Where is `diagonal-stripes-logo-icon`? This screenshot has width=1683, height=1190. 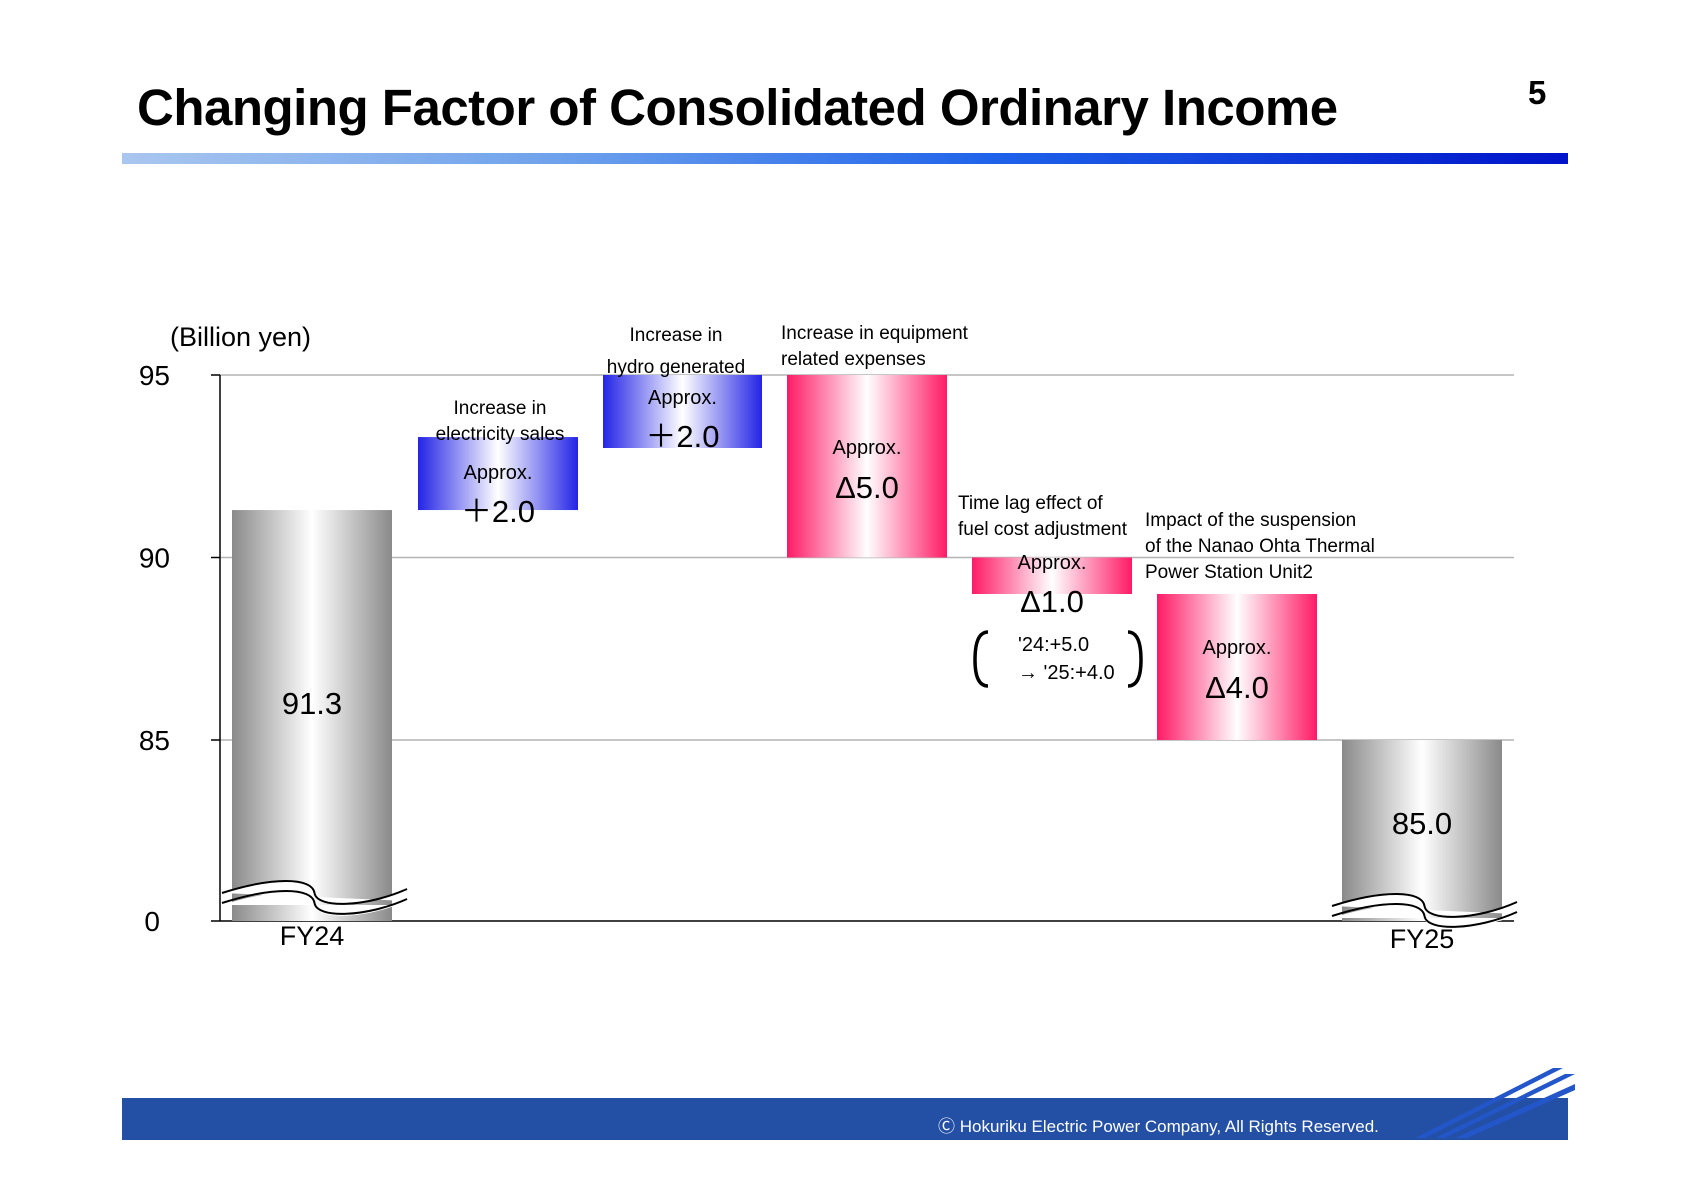 diagonal-stripes-logo-icon is located at coordinates (1495, 1103).